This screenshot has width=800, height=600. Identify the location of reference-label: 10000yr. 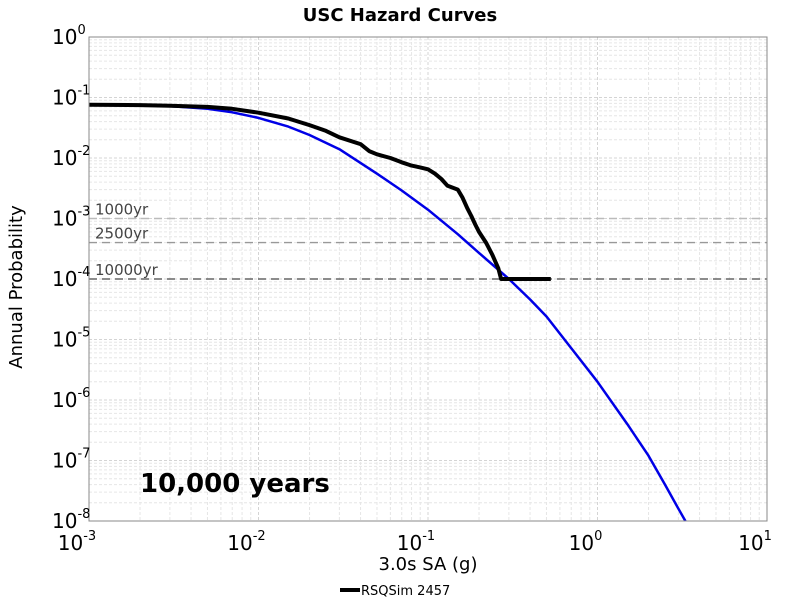
(127, 270).